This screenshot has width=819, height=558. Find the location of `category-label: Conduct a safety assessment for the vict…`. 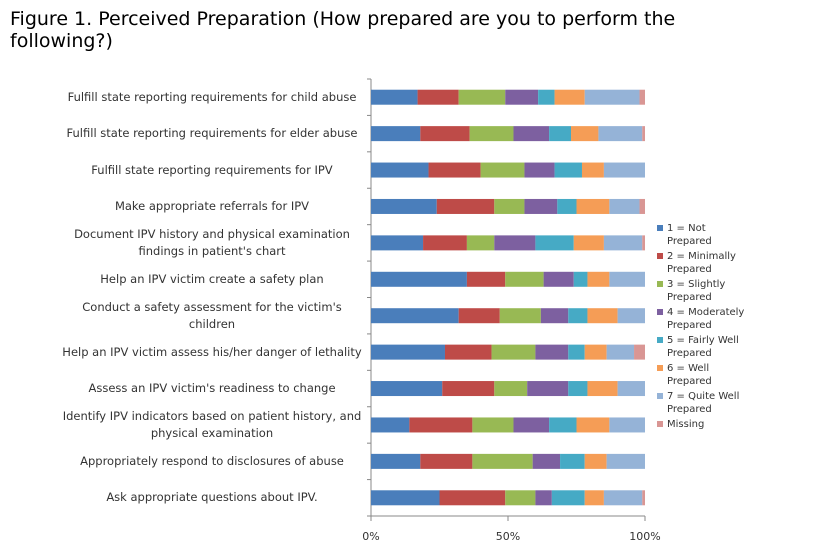

category-label: Conduct a safety assessment for the vict… is located at coordinates (212, 315).